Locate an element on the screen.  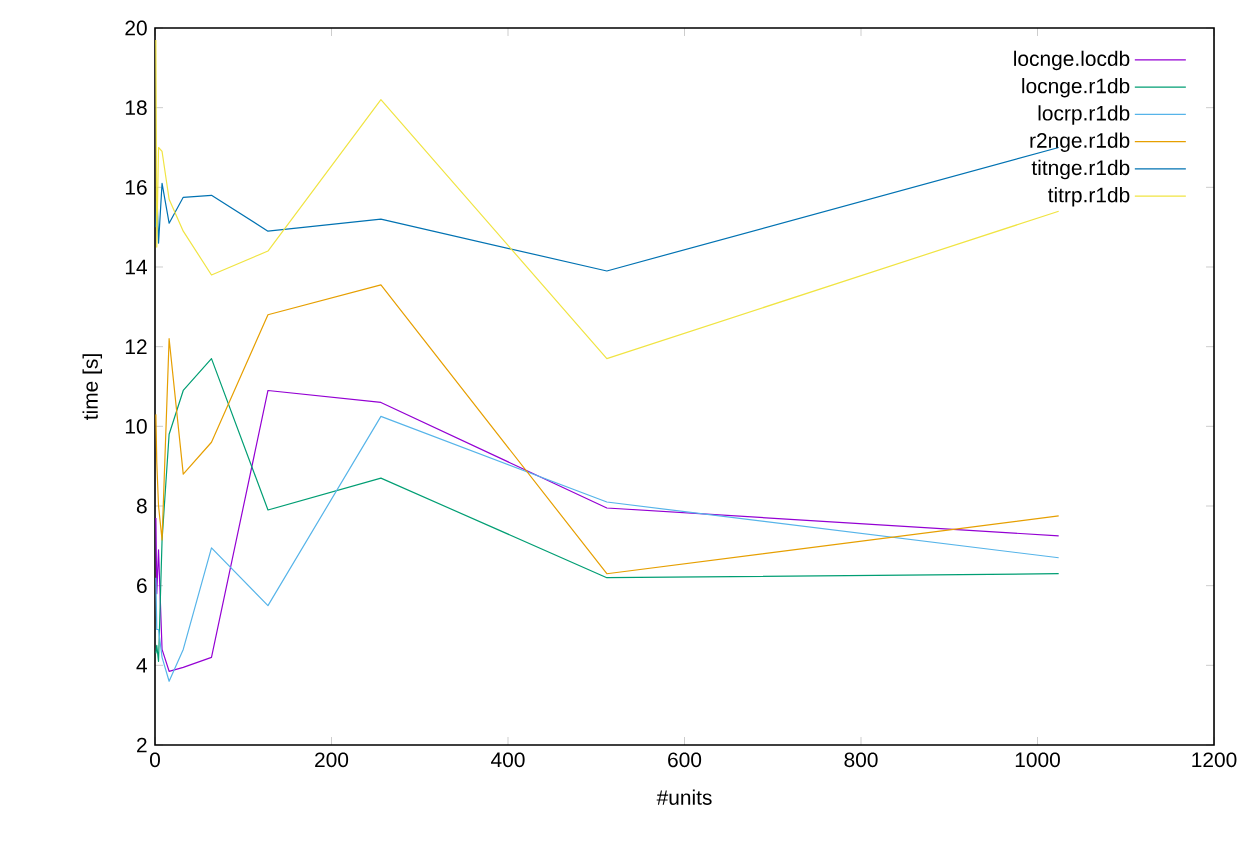
y-tick-label: 2 is located at coordinates (142, 745).